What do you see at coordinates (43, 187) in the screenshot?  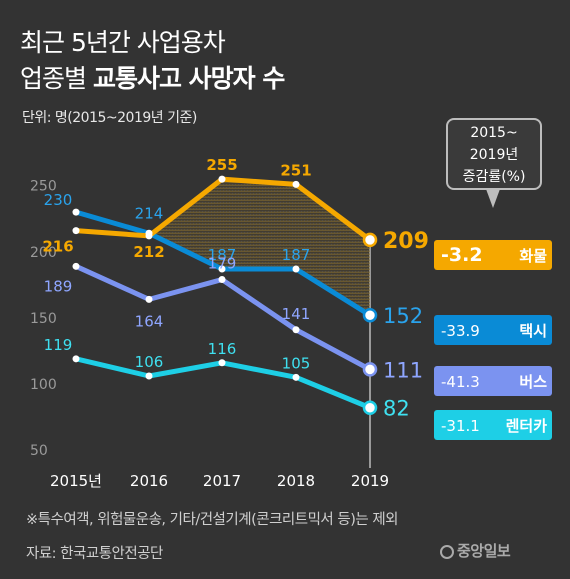 I see `y-tick-label: 250` at bounding box center [43, 187].